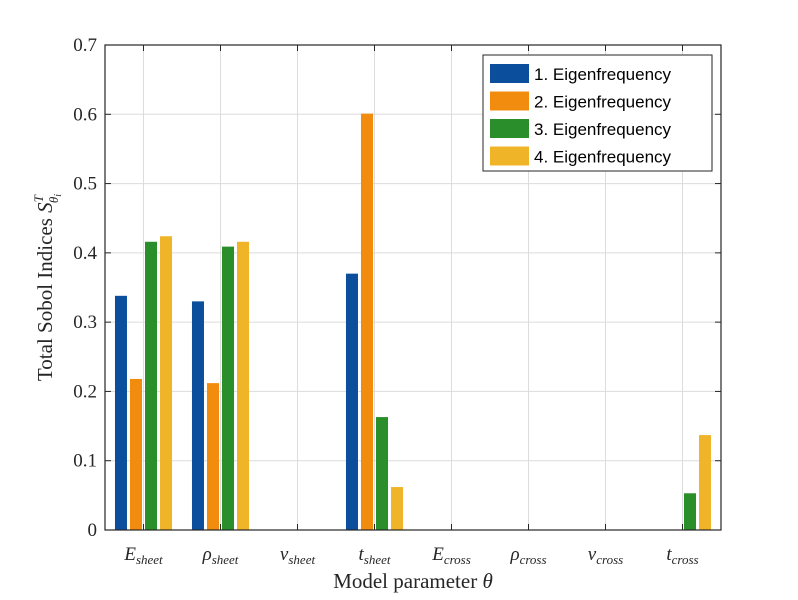  What do you see at coordinates (603, 74) in the screenshot?
I see `legend-label: 1. Eigenfrequency` at bounding box center [603, 74].